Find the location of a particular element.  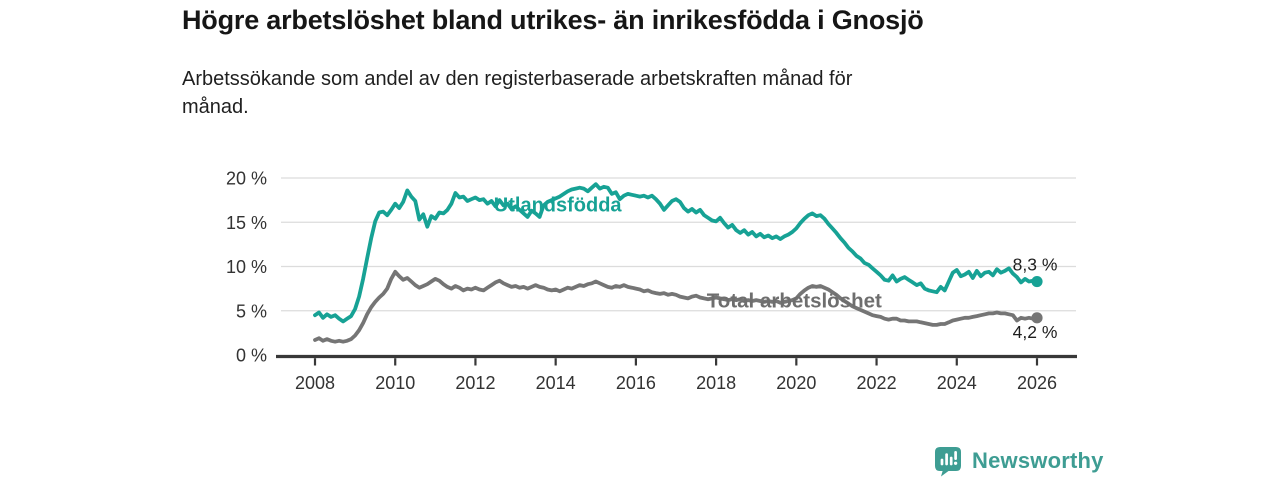

x-axis-label-2020: 2020 is located at coordinates (796, 383).